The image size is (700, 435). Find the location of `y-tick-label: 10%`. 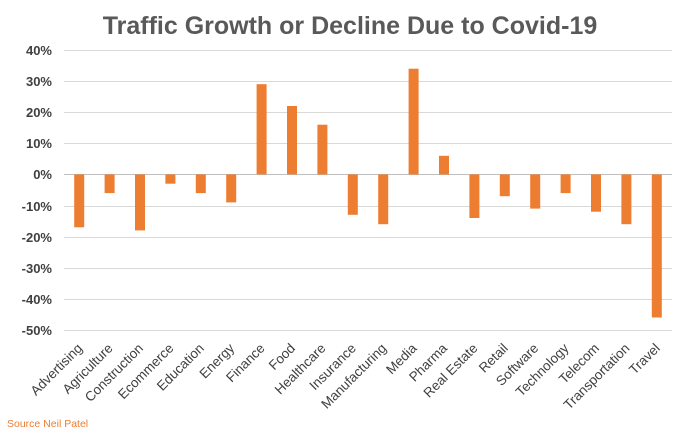

y-tick-label: 10% is located at coordinates (39, 143).